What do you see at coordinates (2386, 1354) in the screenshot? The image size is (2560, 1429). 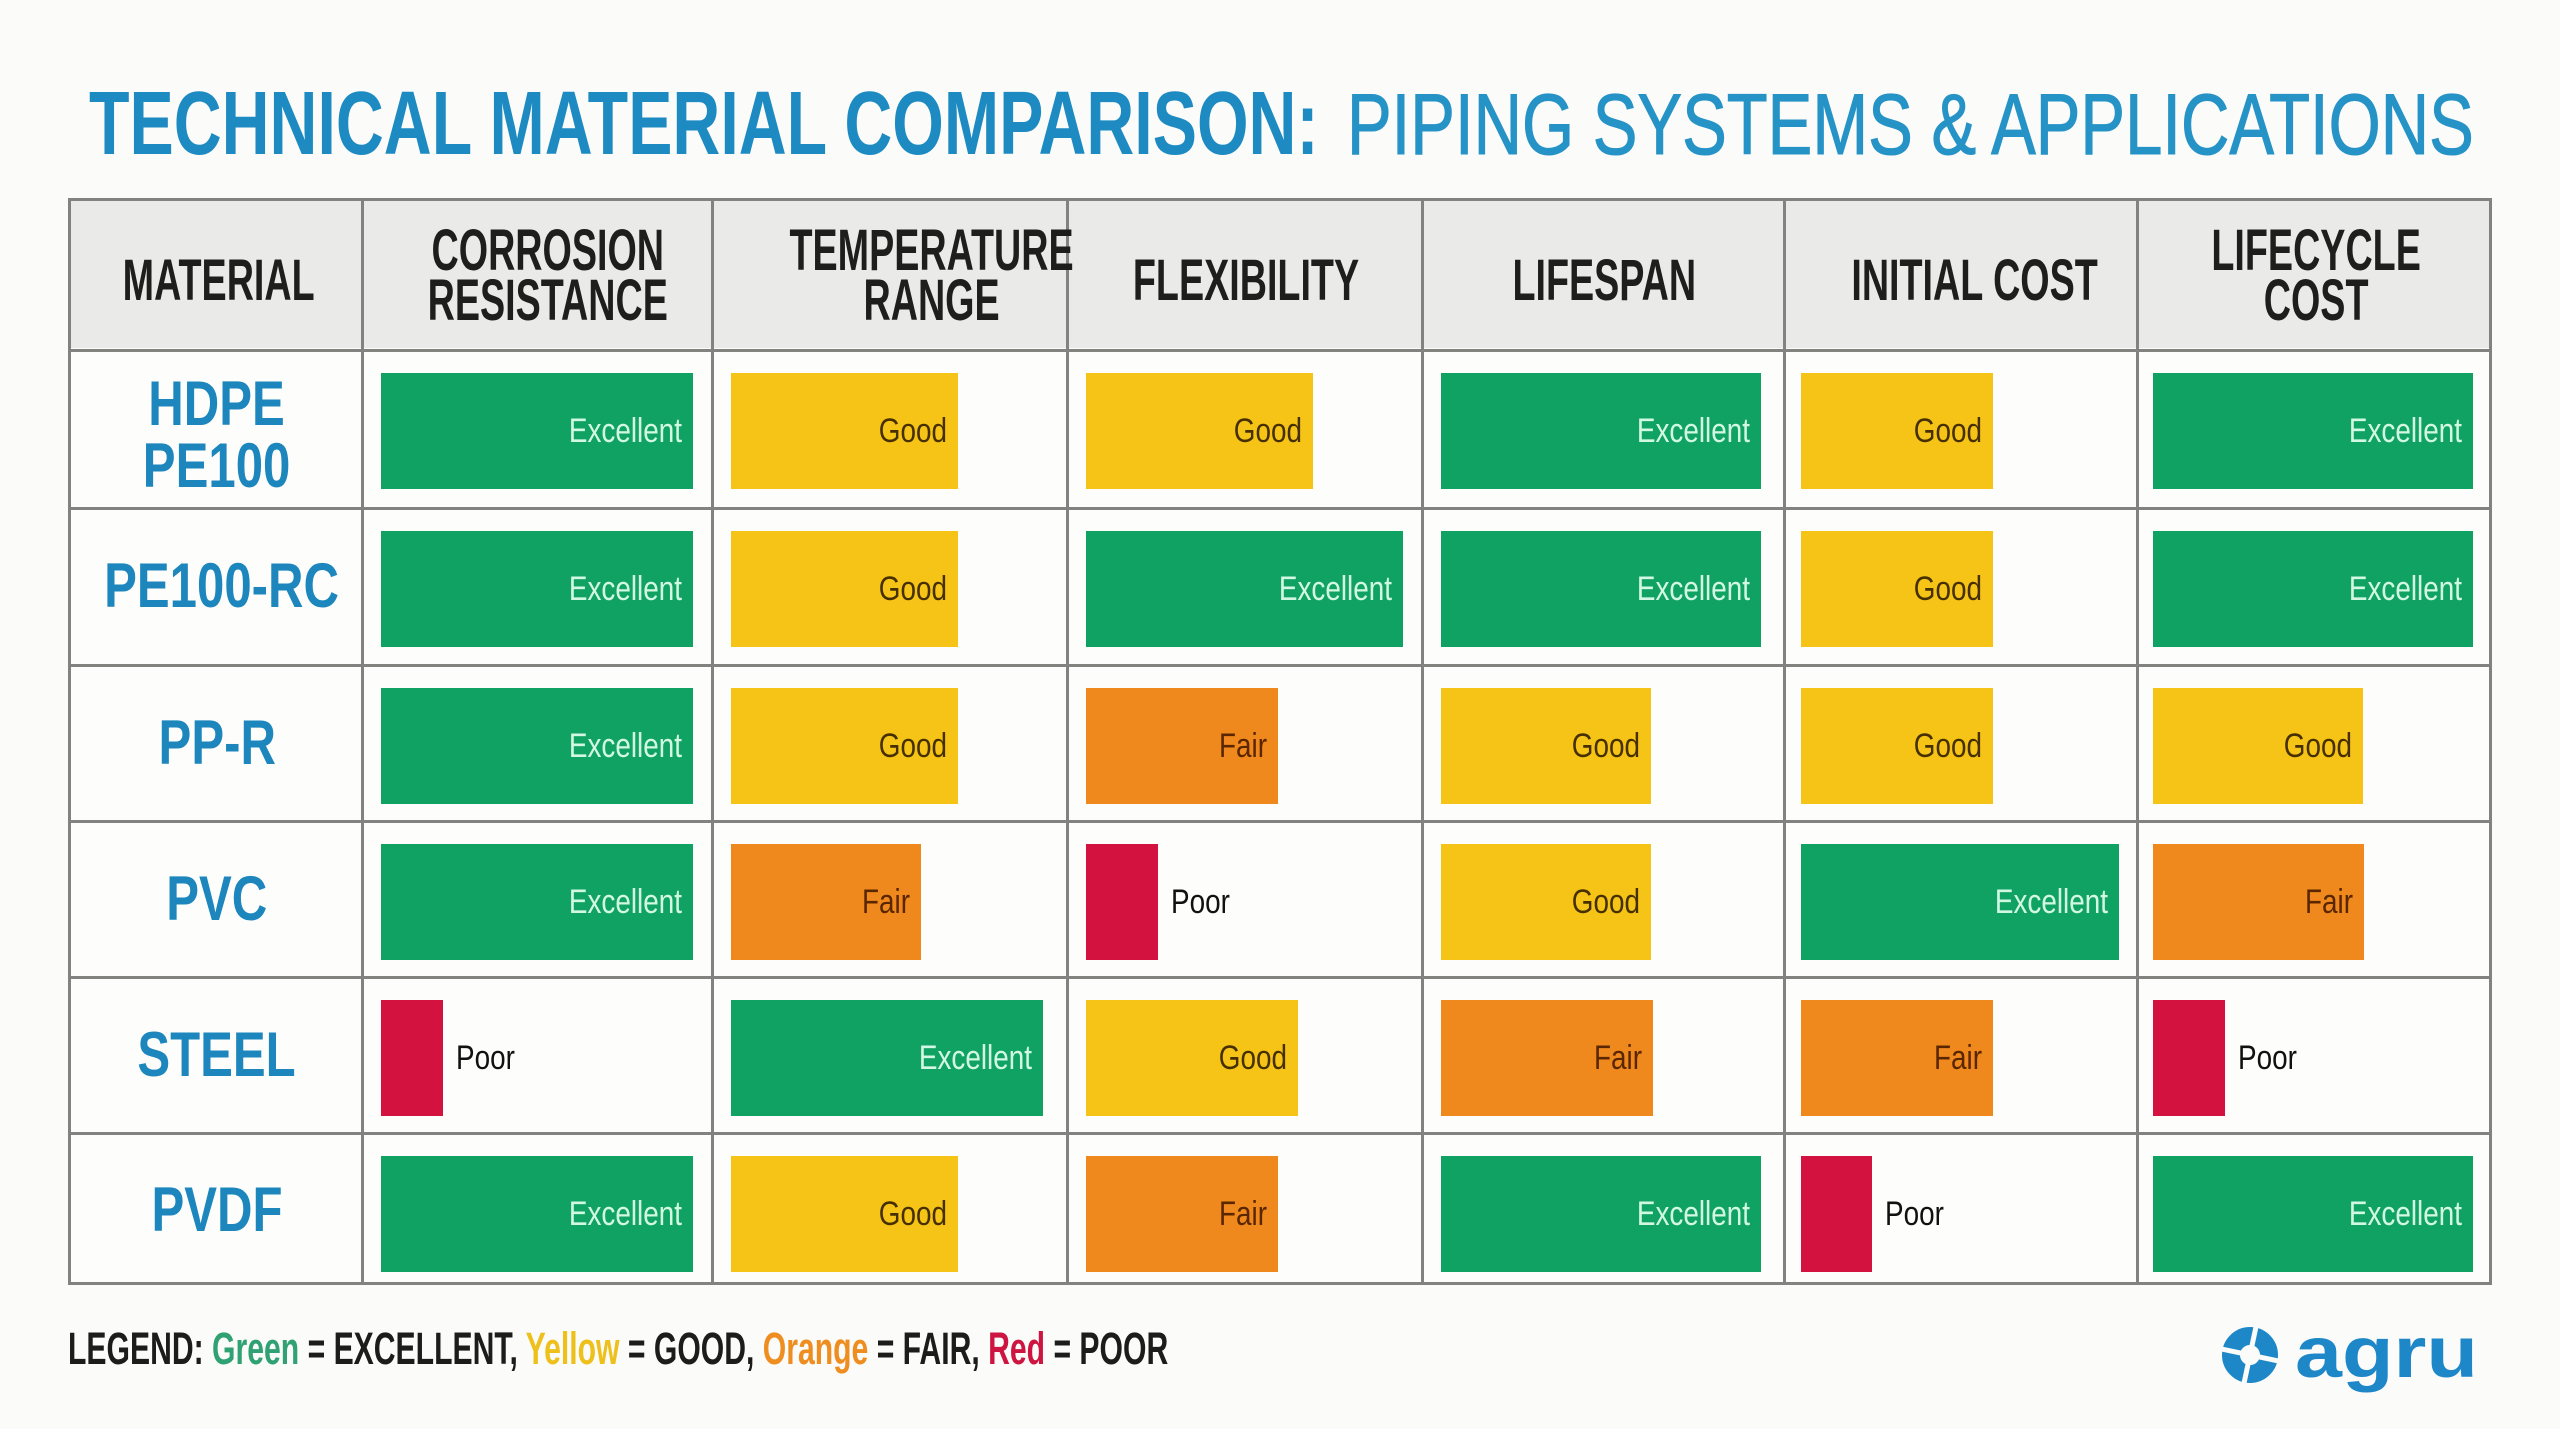 I see `svg-text: agru` at bounding box center [2386, 1354].